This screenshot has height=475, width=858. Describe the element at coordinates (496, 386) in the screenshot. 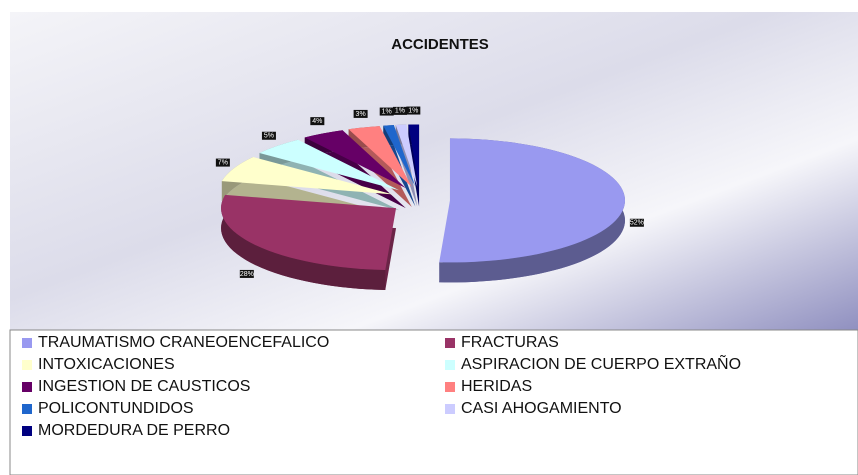

I see `legend-label: HERIDAS` at that location.